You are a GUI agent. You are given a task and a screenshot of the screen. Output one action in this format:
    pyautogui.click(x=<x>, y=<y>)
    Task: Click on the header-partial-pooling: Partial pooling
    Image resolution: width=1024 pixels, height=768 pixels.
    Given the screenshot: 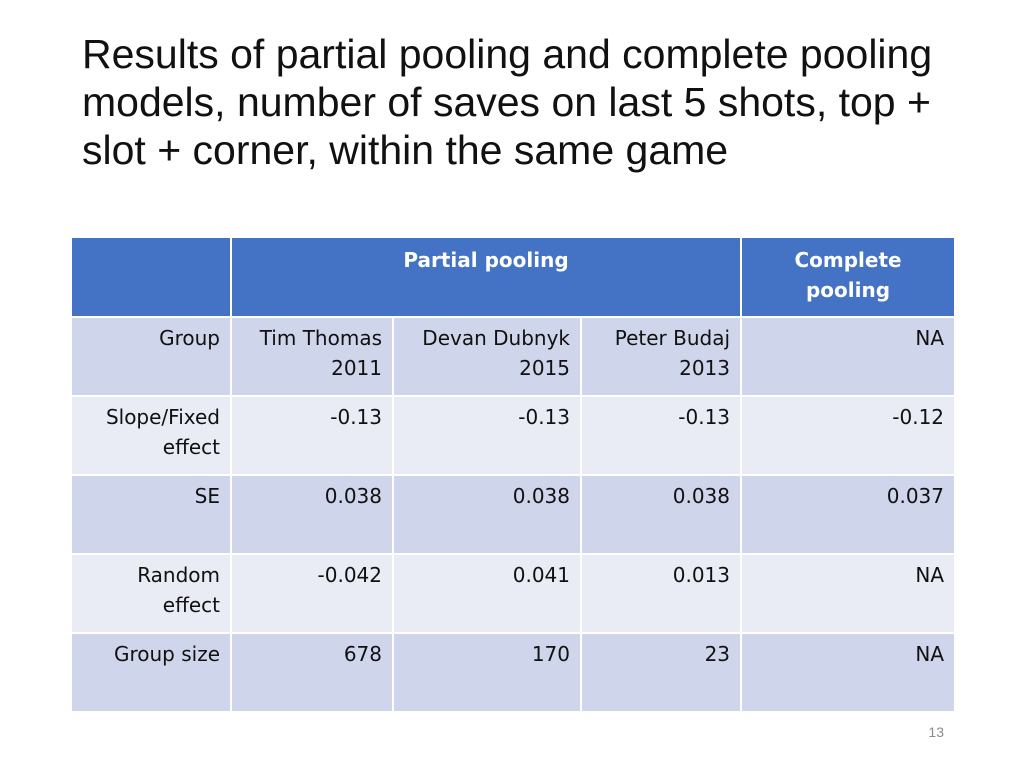 What is the action you would take?
    pyautogui.click(x=486, y=277)
    